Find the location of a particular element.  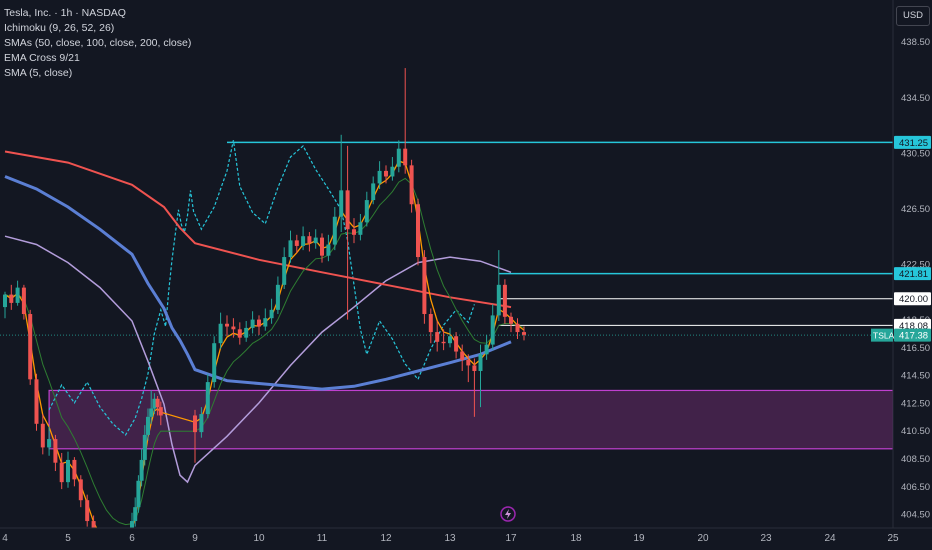

x-tick-label: 19 is located at coordinates (639, 538).